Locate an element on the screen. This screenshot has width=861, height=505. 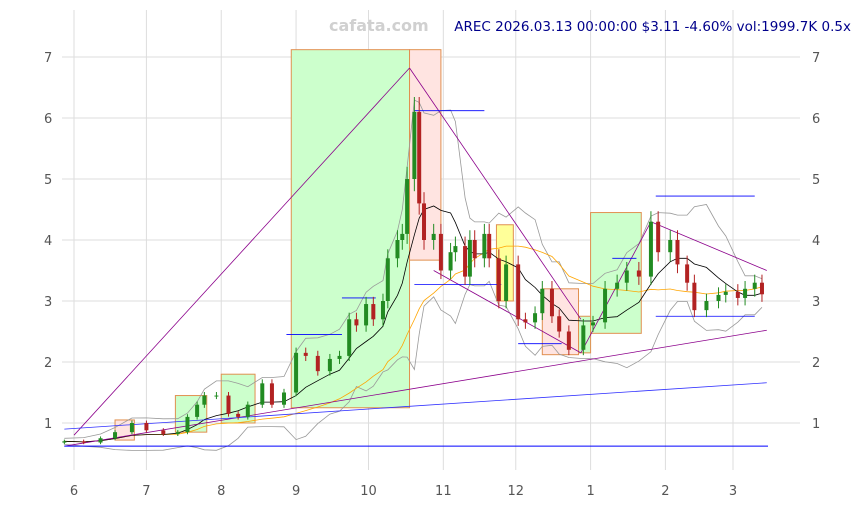
y-tick-label-left: 3 is located at coordinates (48, 302).